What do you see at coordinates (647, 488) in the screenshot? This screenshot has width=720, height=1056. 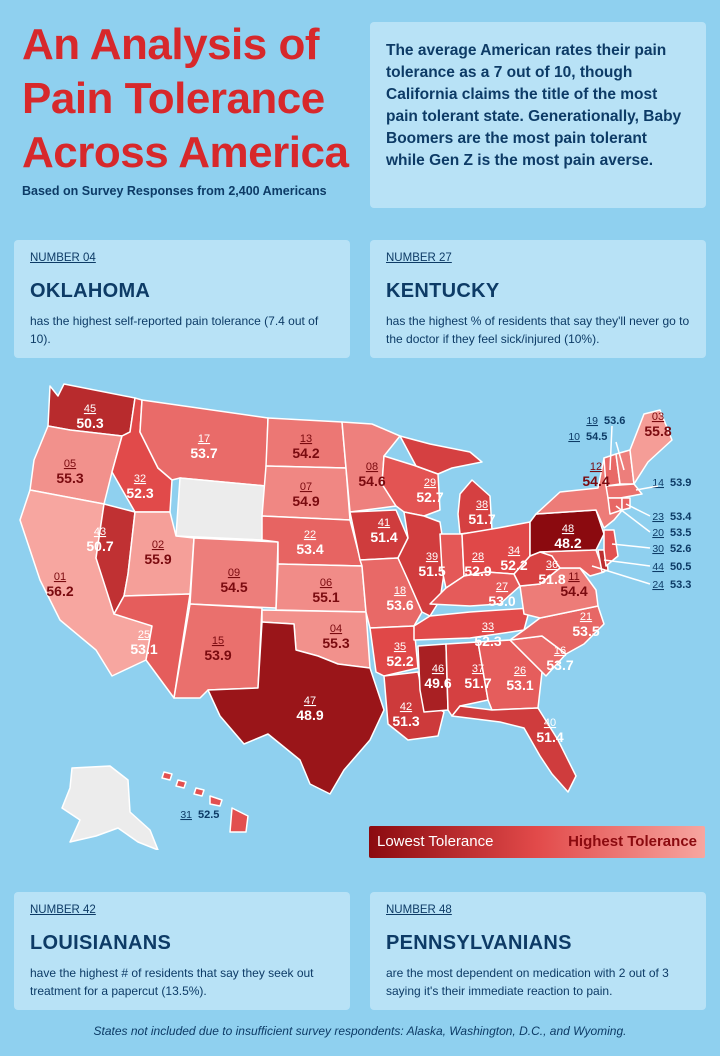 I see `leader-line-massachusetts` at bounding box center [647, 488].